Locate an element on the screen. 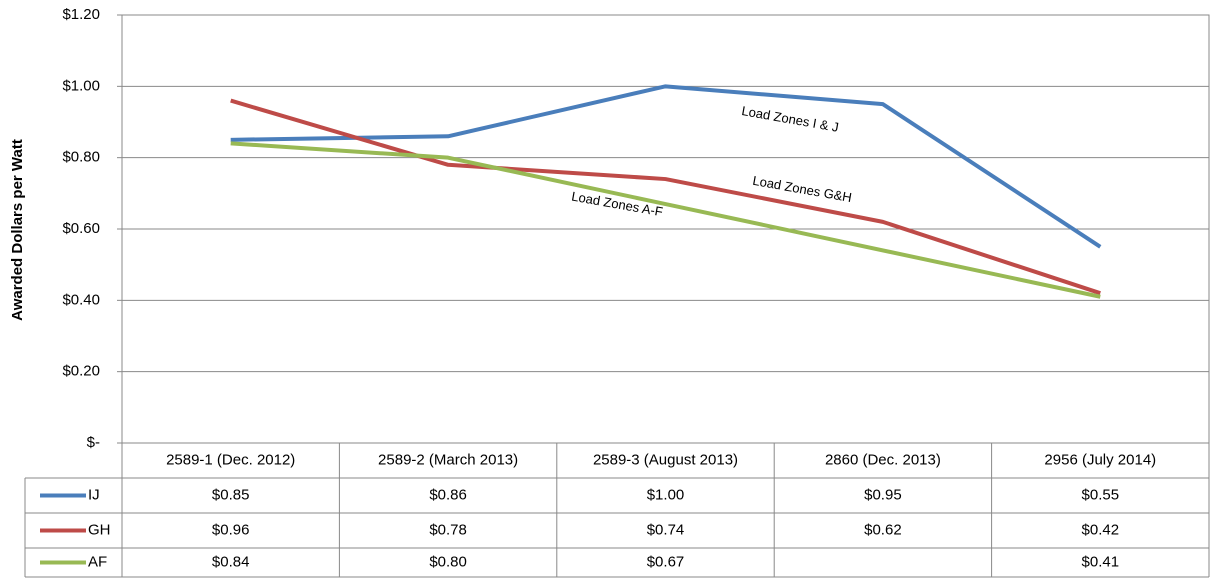 Image resolution: width=1210 pixels, height=578 pixels. data-label: $0.67 is located at coordinates (666, 561).